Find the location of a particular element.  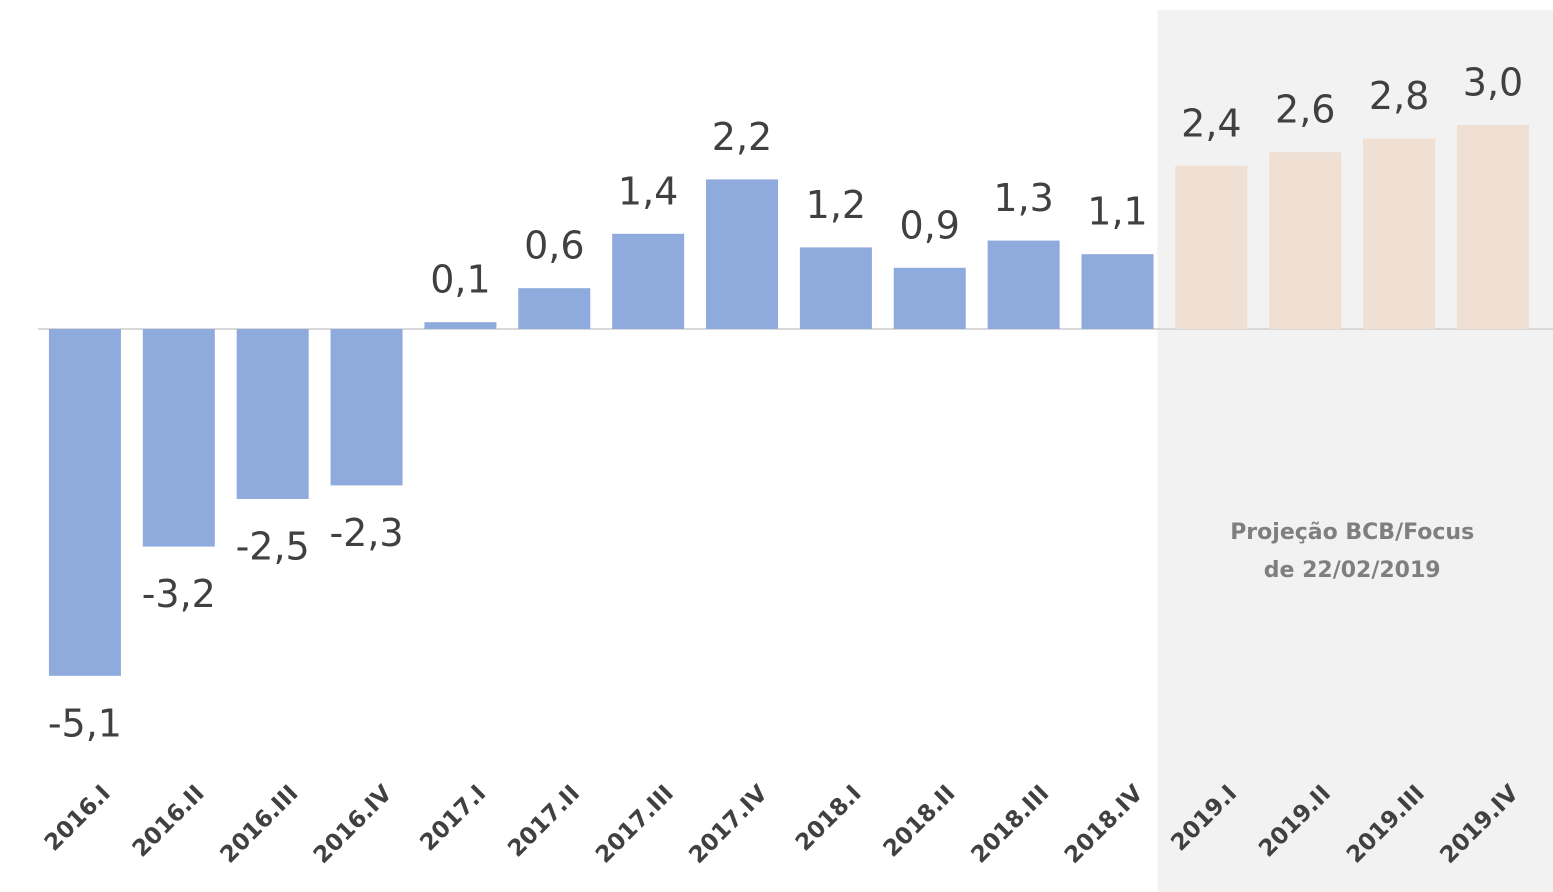

value-label: 2,8 is located at coordinates (1399, 96).